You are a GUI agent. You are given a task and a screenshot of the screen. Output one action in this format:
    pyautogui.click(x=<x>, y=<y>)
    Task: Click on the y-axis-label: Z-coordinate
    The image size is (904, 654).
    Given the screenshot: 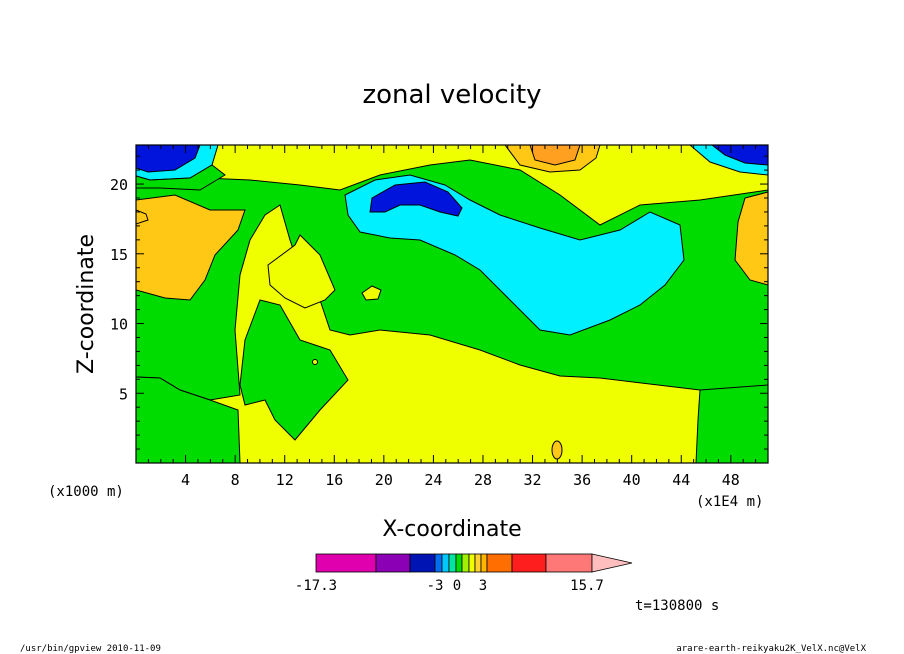 What is the action you would take?
    pyautogui.click(x=86, y=304)
    